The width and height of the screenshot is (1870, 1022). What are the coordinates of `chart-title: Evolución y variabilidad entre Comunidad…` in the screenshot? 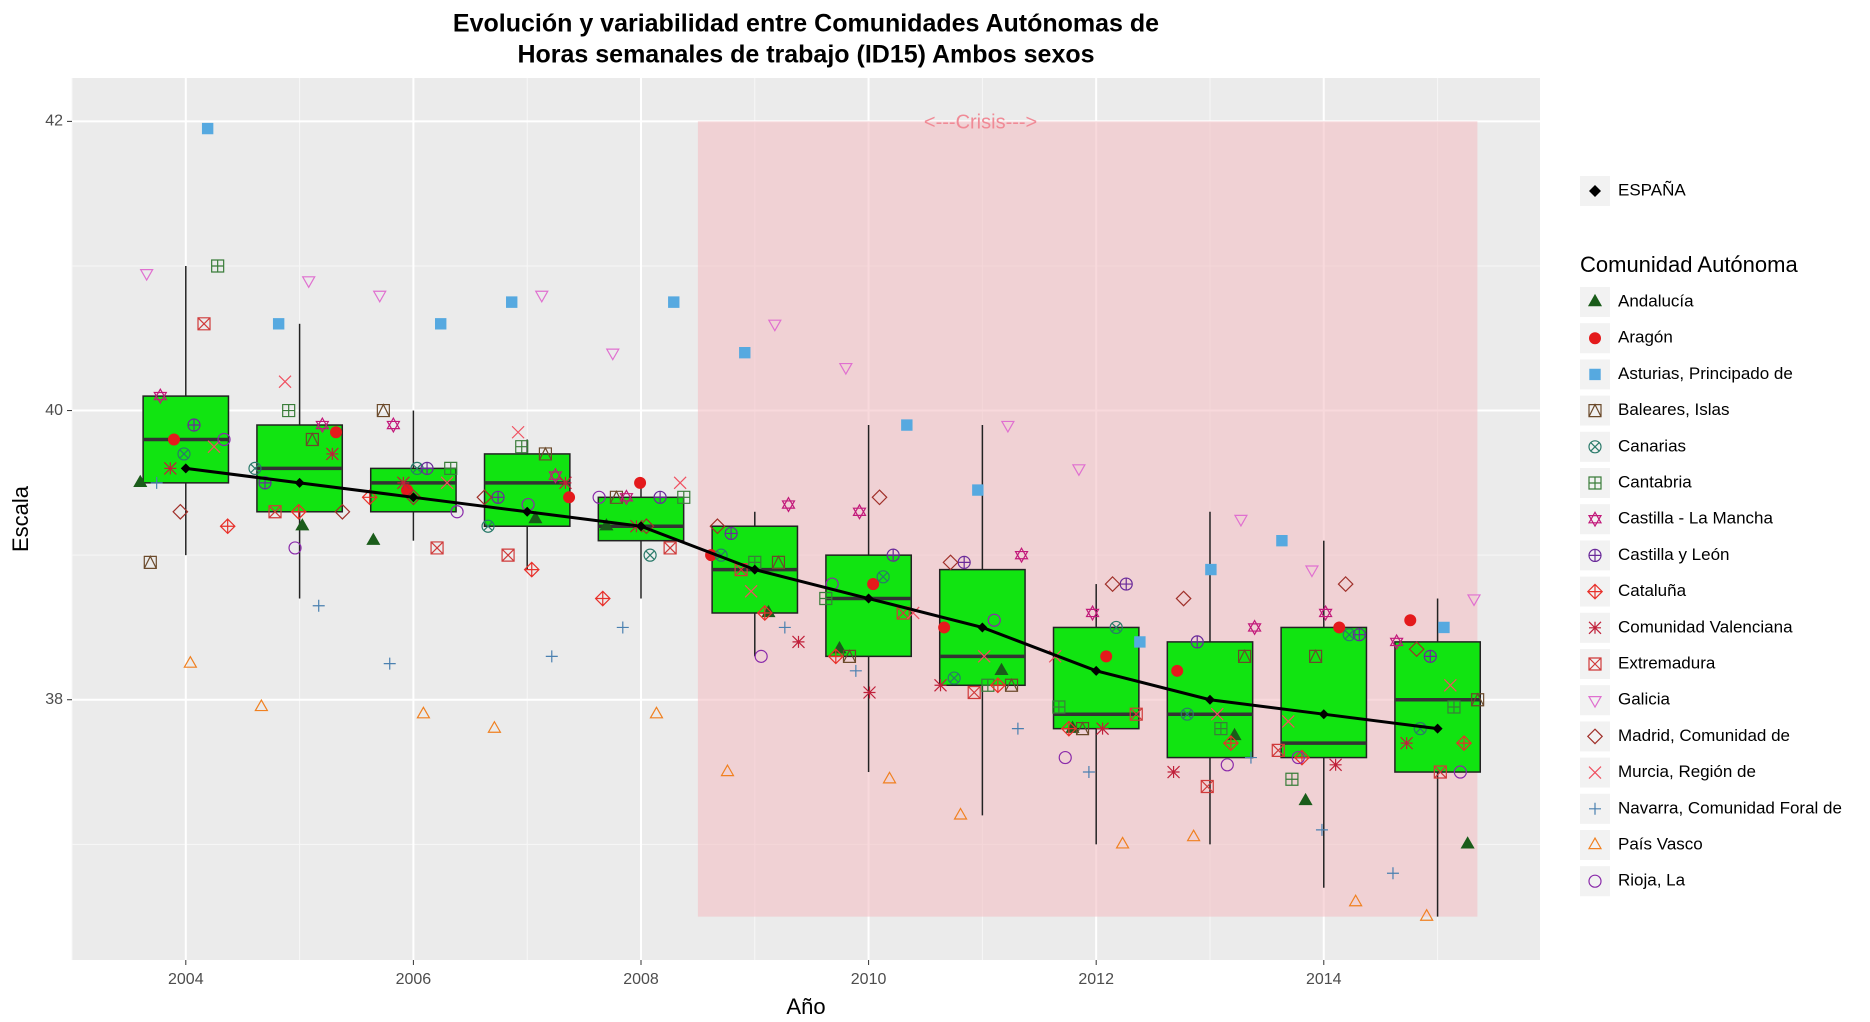 It's located at (806, 24).